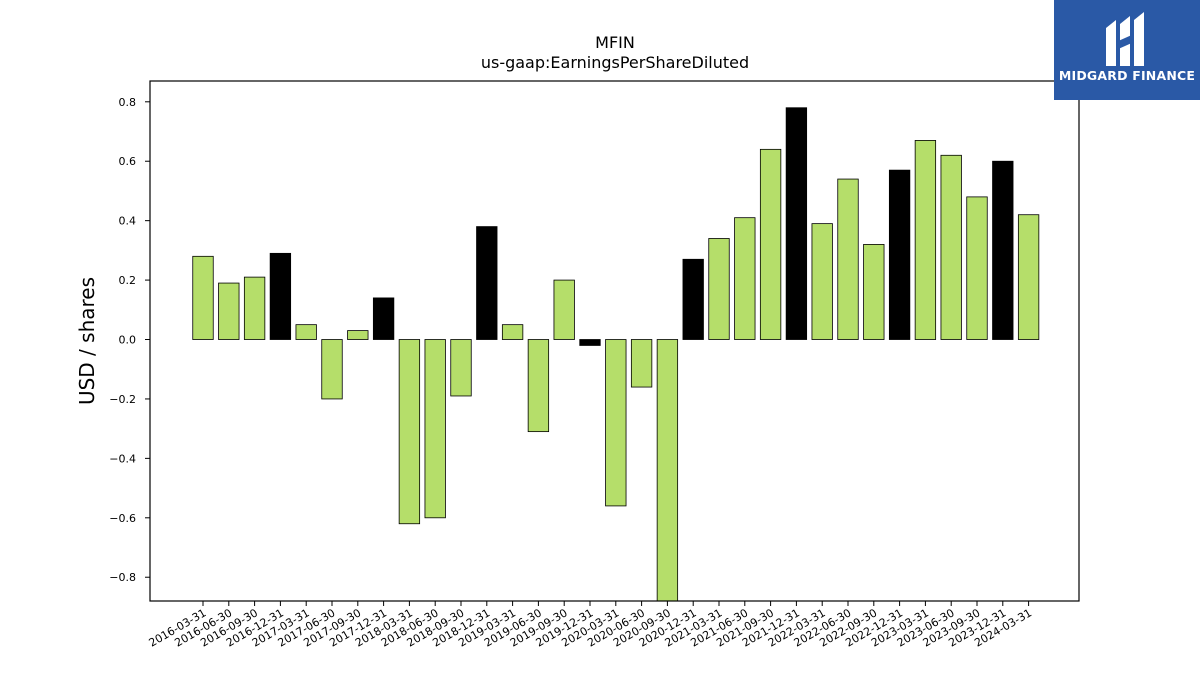  Describe the element at coordinates (128, 340) in the screenshot. I see `y-tick-label: 0.0` at that location.